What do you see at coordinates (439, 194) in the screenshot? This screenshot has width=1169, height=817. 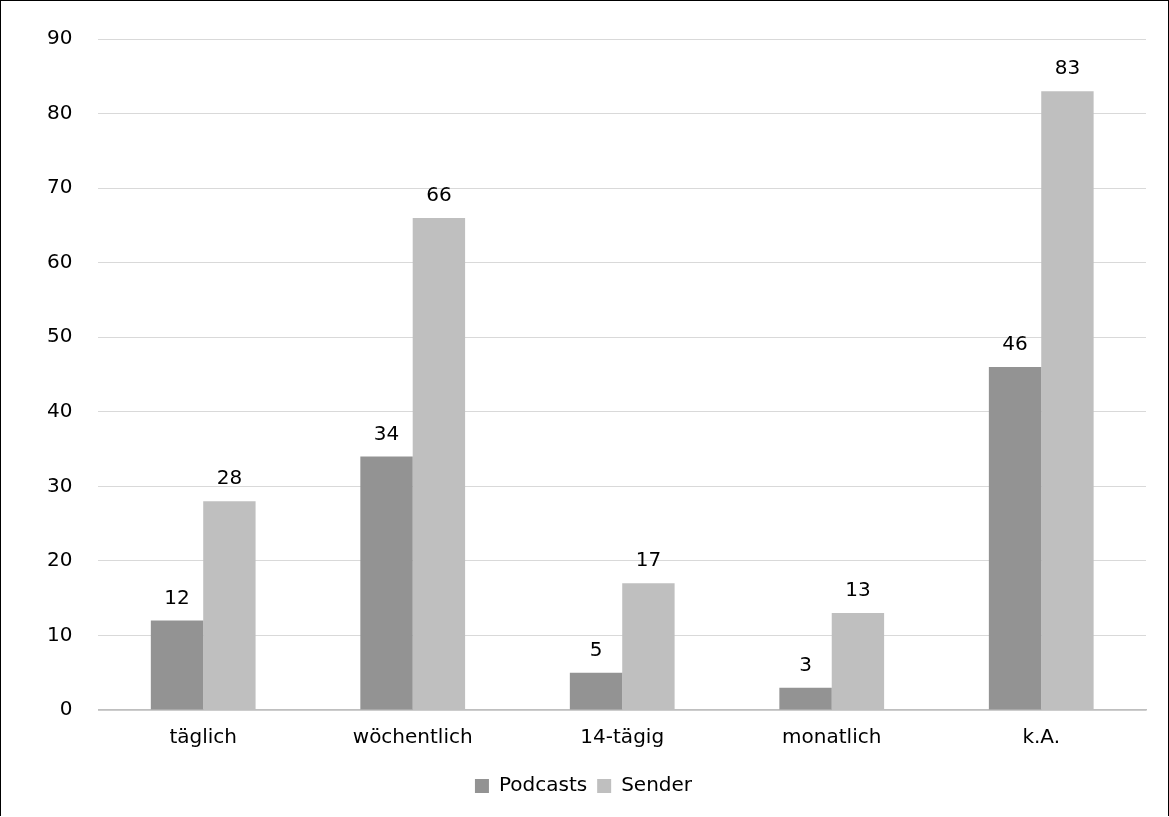 I see `data-label: 66` at bounding box center [439, 194].